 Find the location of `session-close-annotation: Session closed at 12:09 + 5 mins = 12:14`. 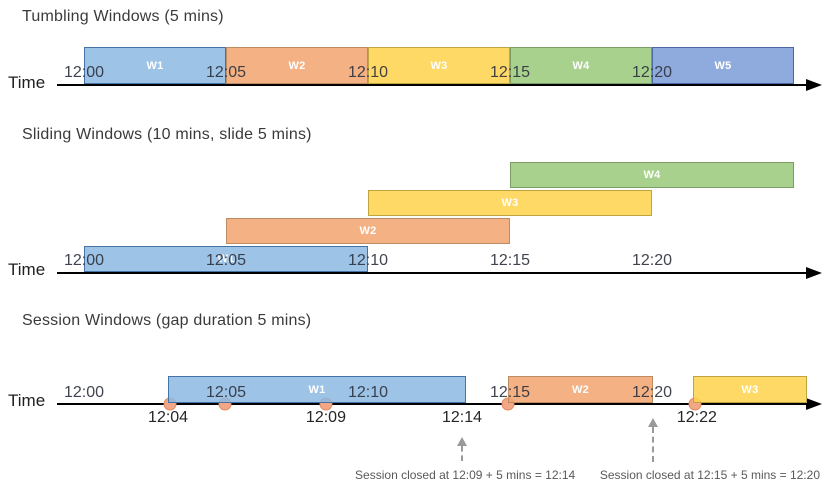

session-close-annotation: Session closed at 12:09 + 5 mins = 12:14 is located at coordinates (465, 475).